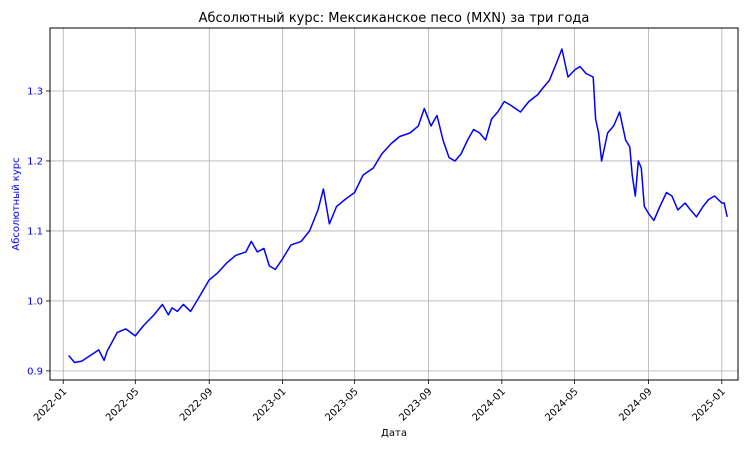 Image resolution: width=750 pixels, height=454 pixels. What do you see at coordinates (394, 433) in the screenshot?
I see `x-axis-label: Дата` at bounding box center [394, 433].